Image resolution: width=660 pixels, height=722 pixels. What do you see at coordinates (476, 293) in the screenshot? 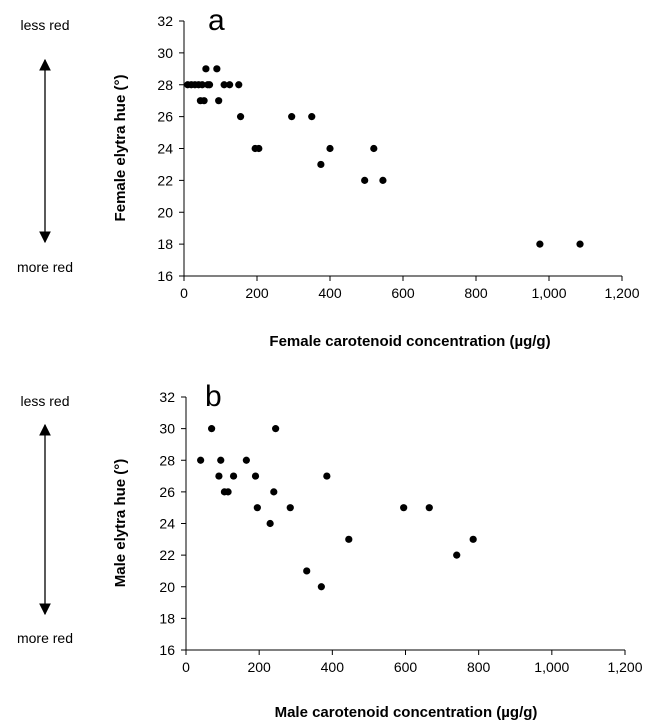
I see `x-tick-label-a: 800` at bounding box center [476, 293].